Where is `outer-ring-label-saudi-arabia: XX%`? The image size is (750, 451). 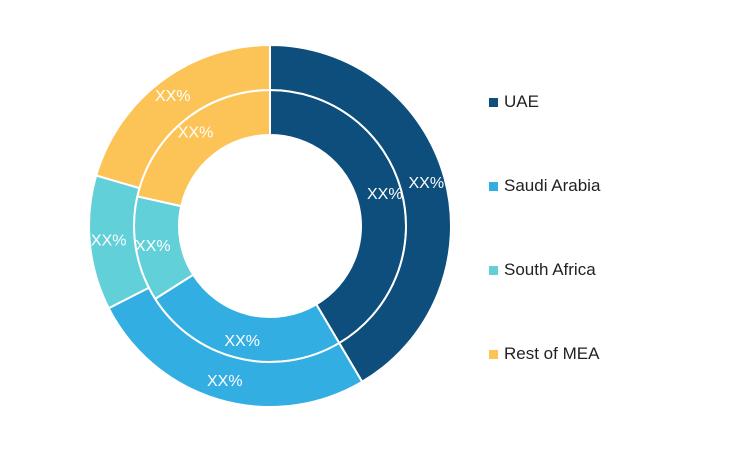 outer-ring-label-saudi-arabia: XX% is located at coordinates (225, 381).